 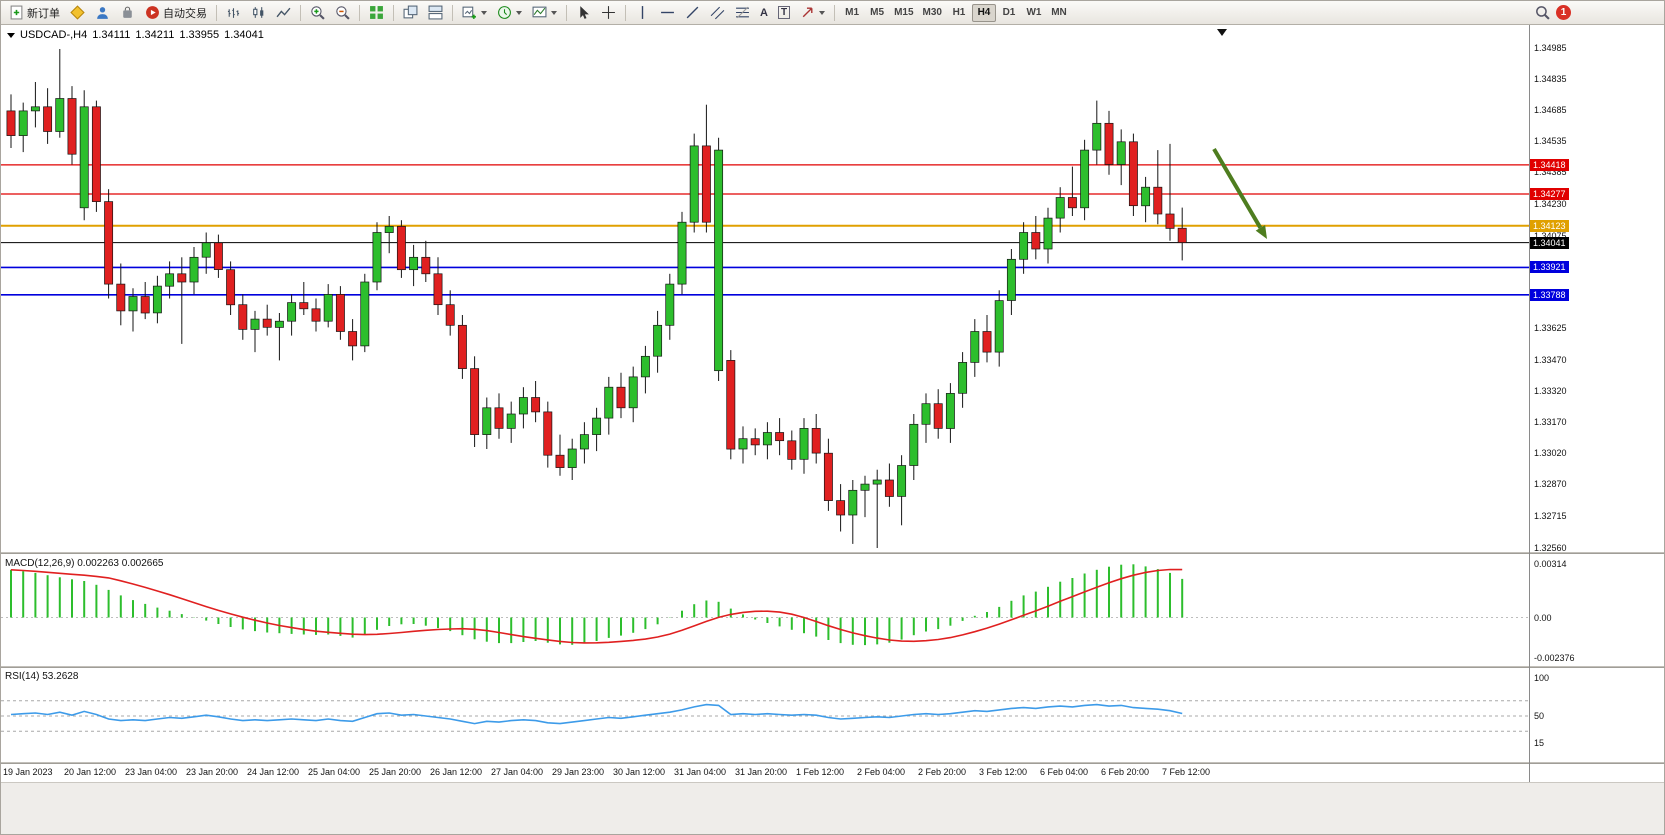 I want to click on trend-arrow-annotation, so click(x=1239, y=193).